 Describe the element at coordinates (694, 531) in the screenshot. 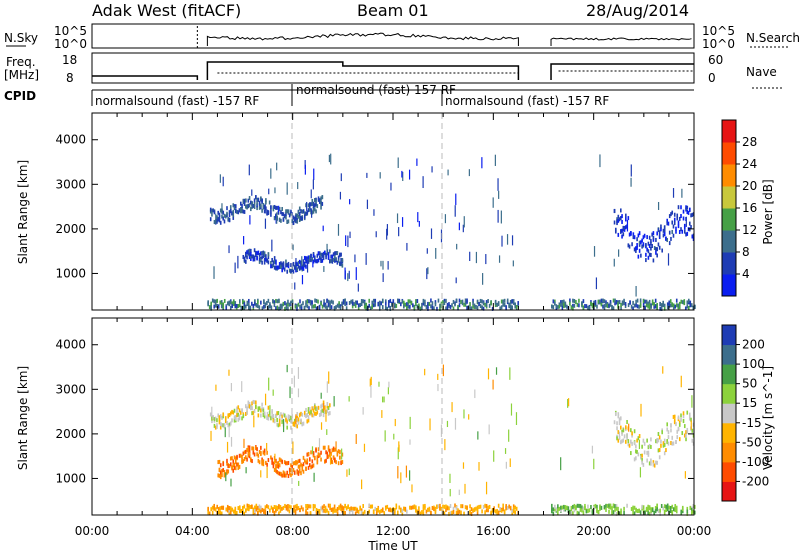

I see `x-tick-label: 00:00` at that location.